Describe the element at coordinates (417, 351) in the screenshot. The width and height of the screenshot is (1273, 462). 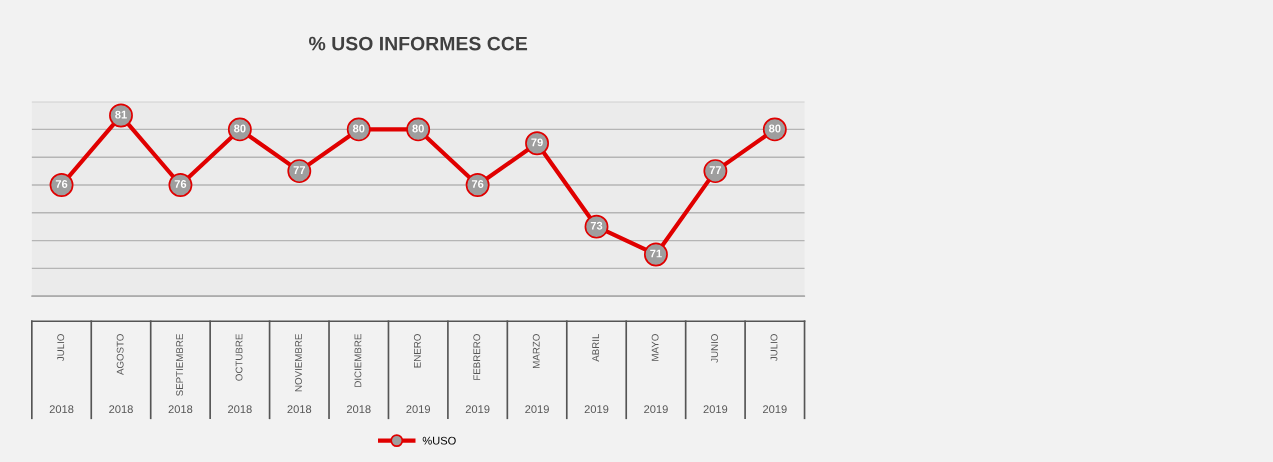
I see `x-tick-label: ENERO` at that location.